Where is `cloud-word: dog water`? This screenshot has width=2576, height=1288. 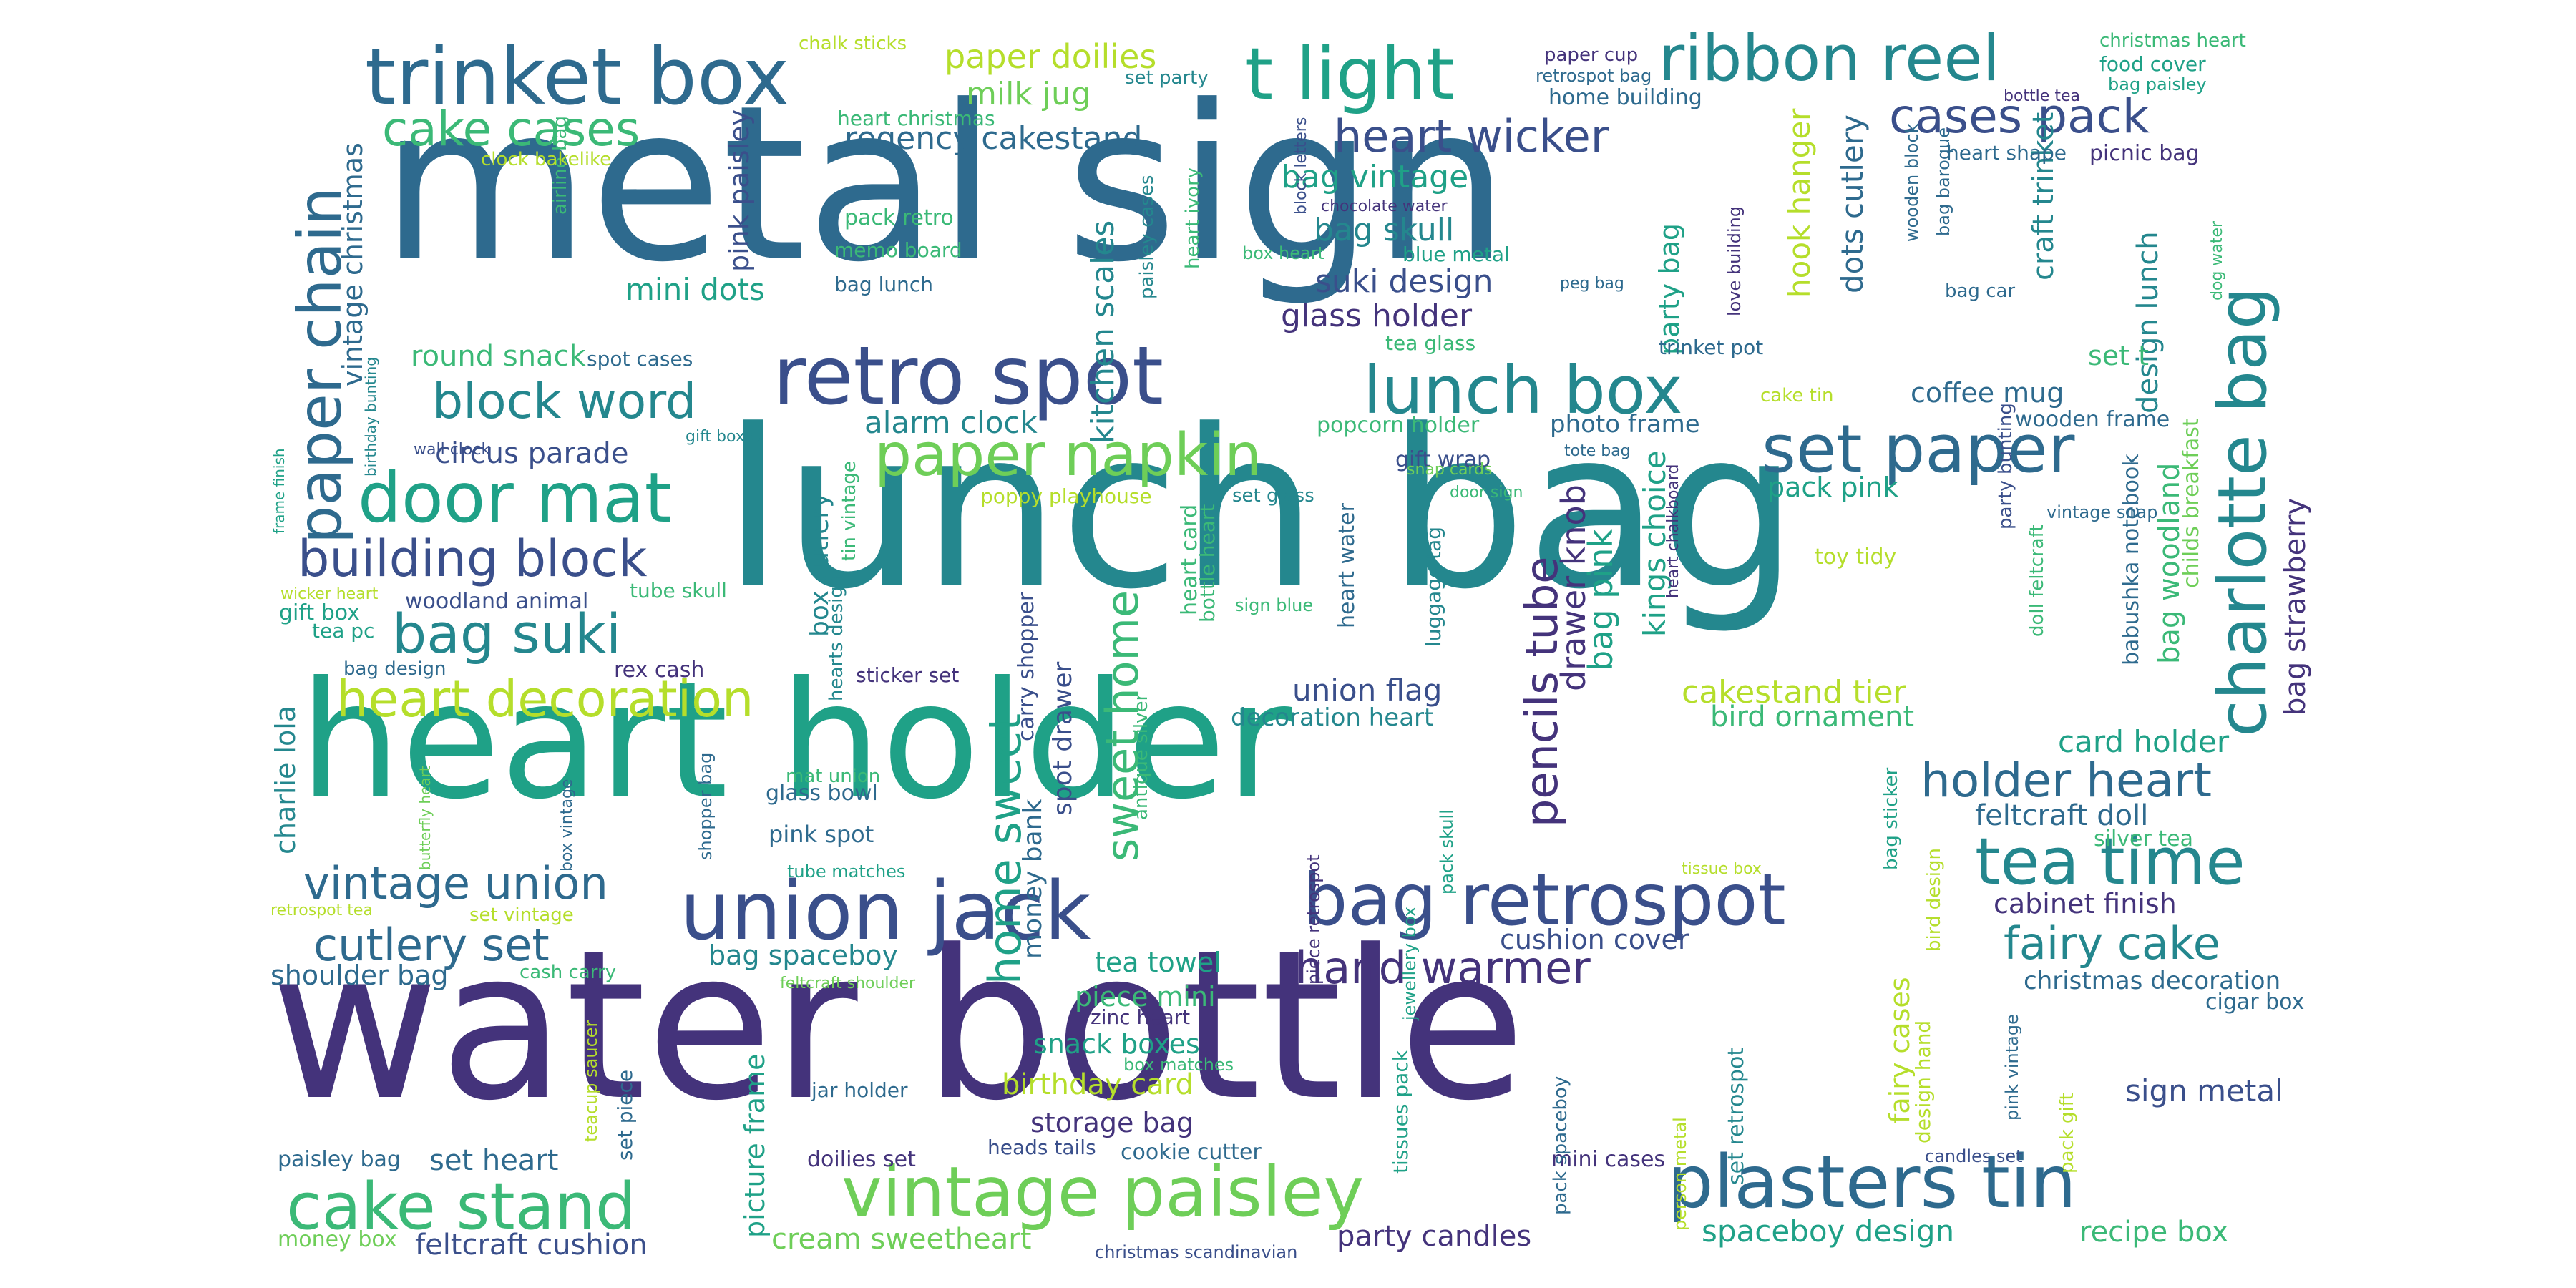 cloud-word: dog water is located at coordinates (2217, 260).